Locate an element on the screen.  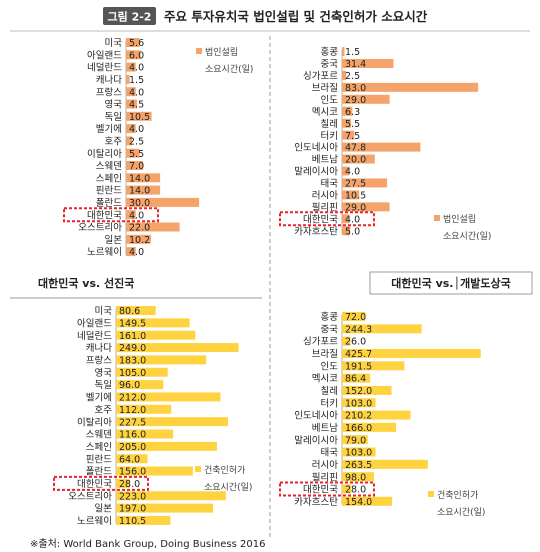
data-label: 96.0 is located at coordinates (129, 385).